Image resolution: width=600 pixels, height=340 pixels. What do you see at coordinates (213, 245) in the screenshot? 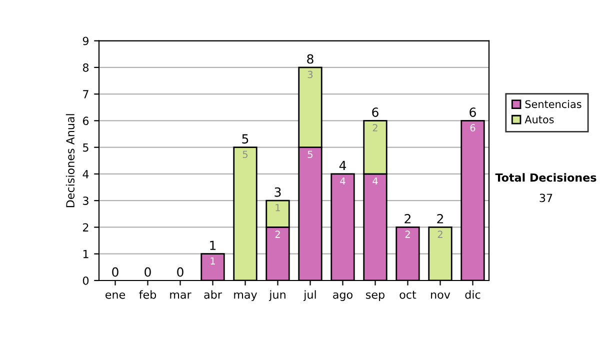
I see `total-label: 1` at bounding box center [213, 245].